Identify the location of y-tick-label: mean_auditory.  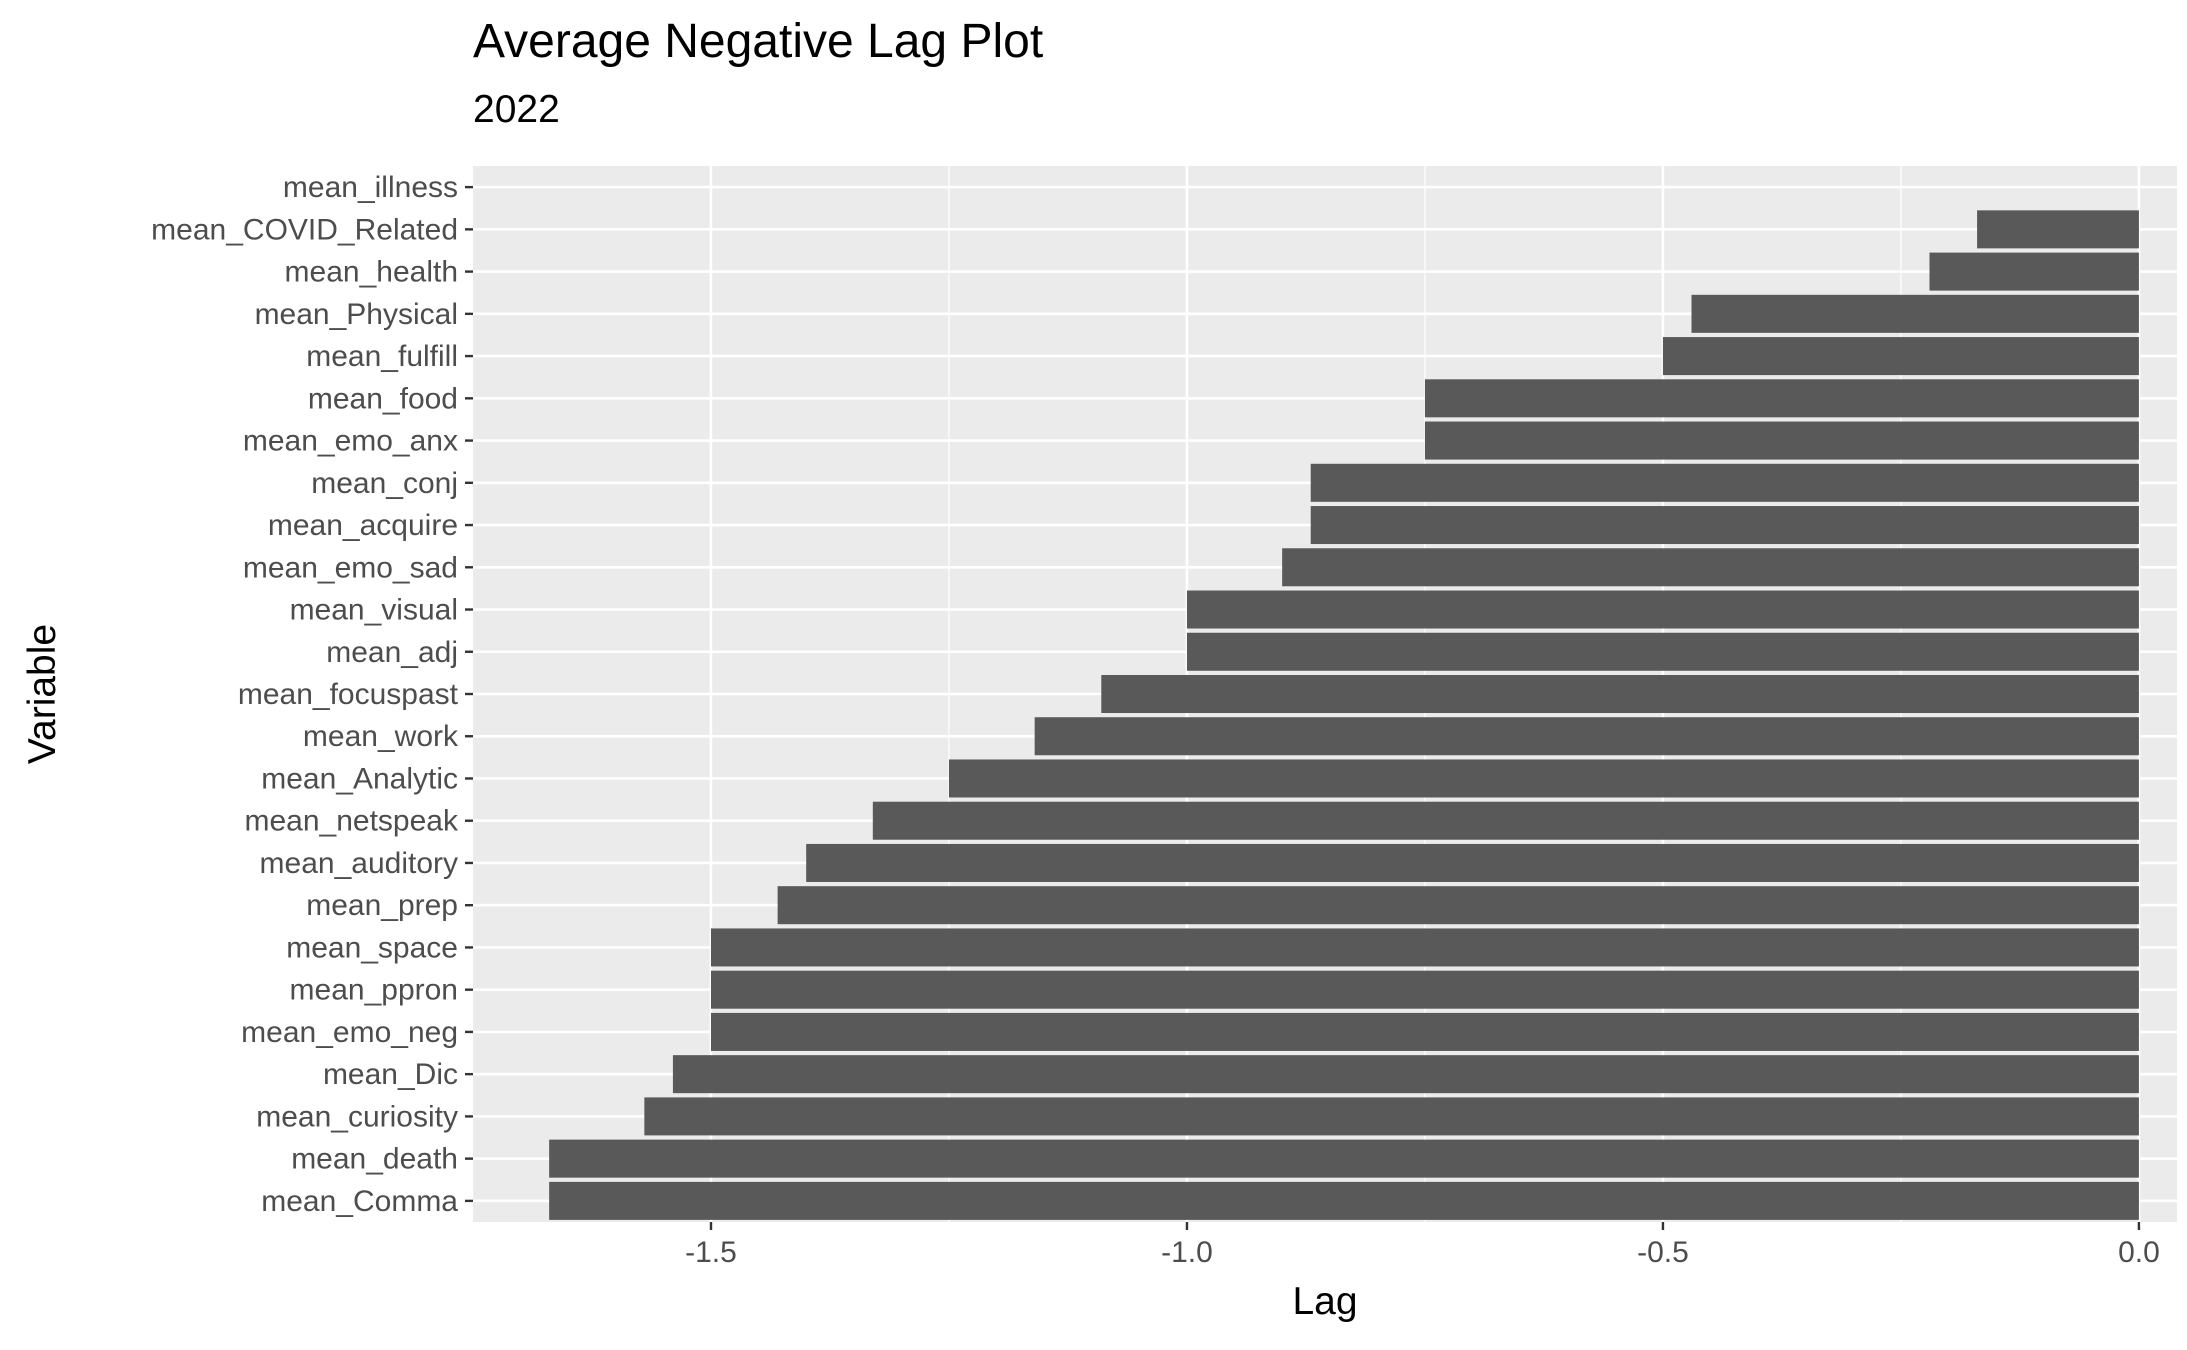
(359, 863).